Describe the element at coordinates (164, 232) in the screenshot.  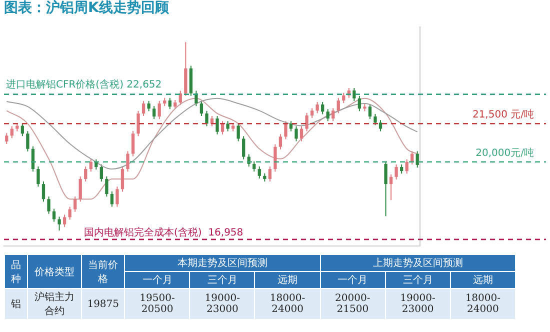
I see `ref-line-label: 国内电解铝完全成本(含税) 16,958` at that location.